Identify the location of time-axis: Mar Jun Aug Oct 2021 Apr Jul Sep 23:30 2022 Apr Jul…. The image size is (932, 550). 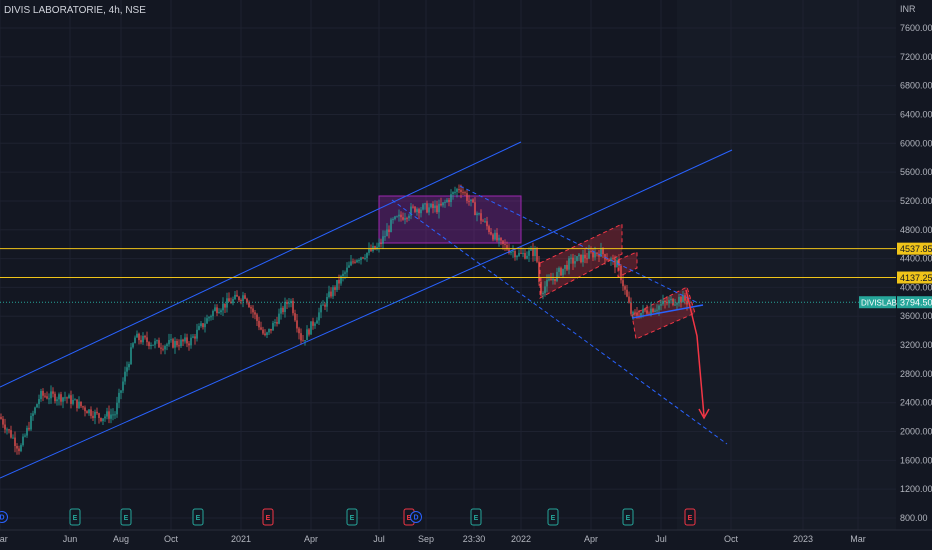
(466, 536).